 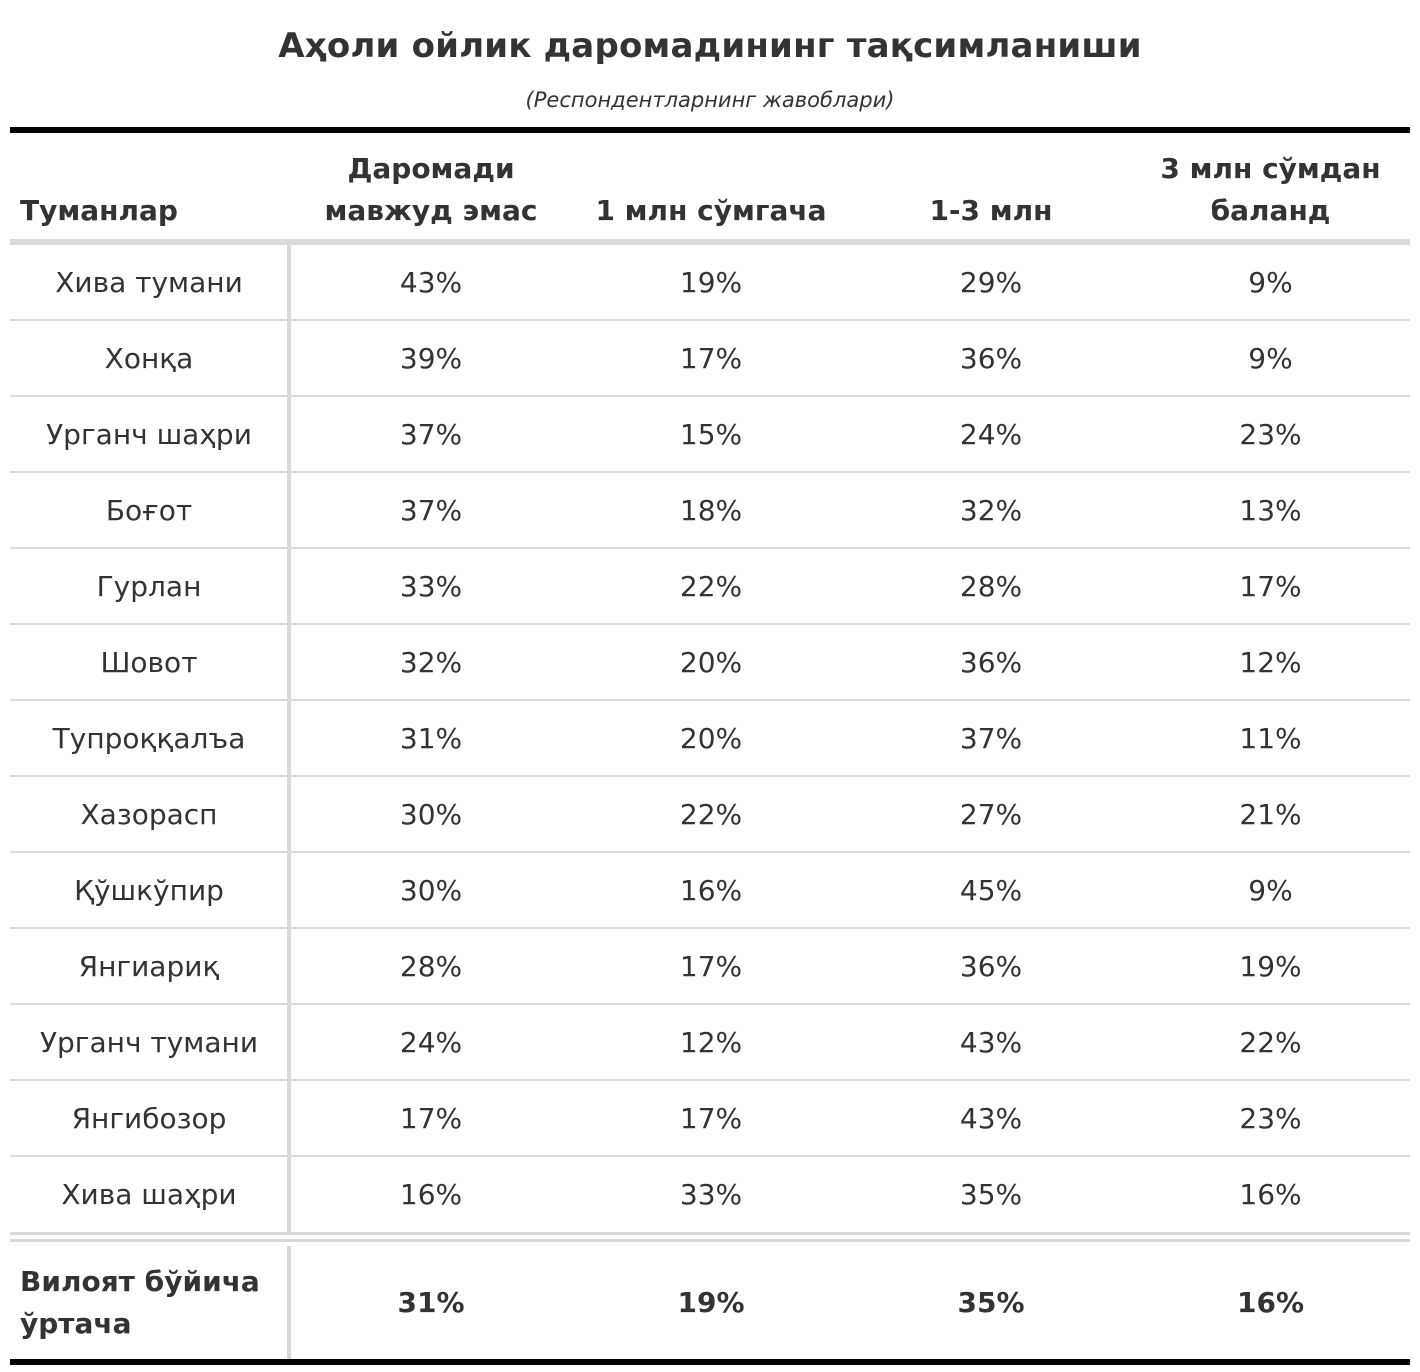 I want to click on column-header-up-to-1mln: 1 млн сўмгача, so click(x=711, y=210).